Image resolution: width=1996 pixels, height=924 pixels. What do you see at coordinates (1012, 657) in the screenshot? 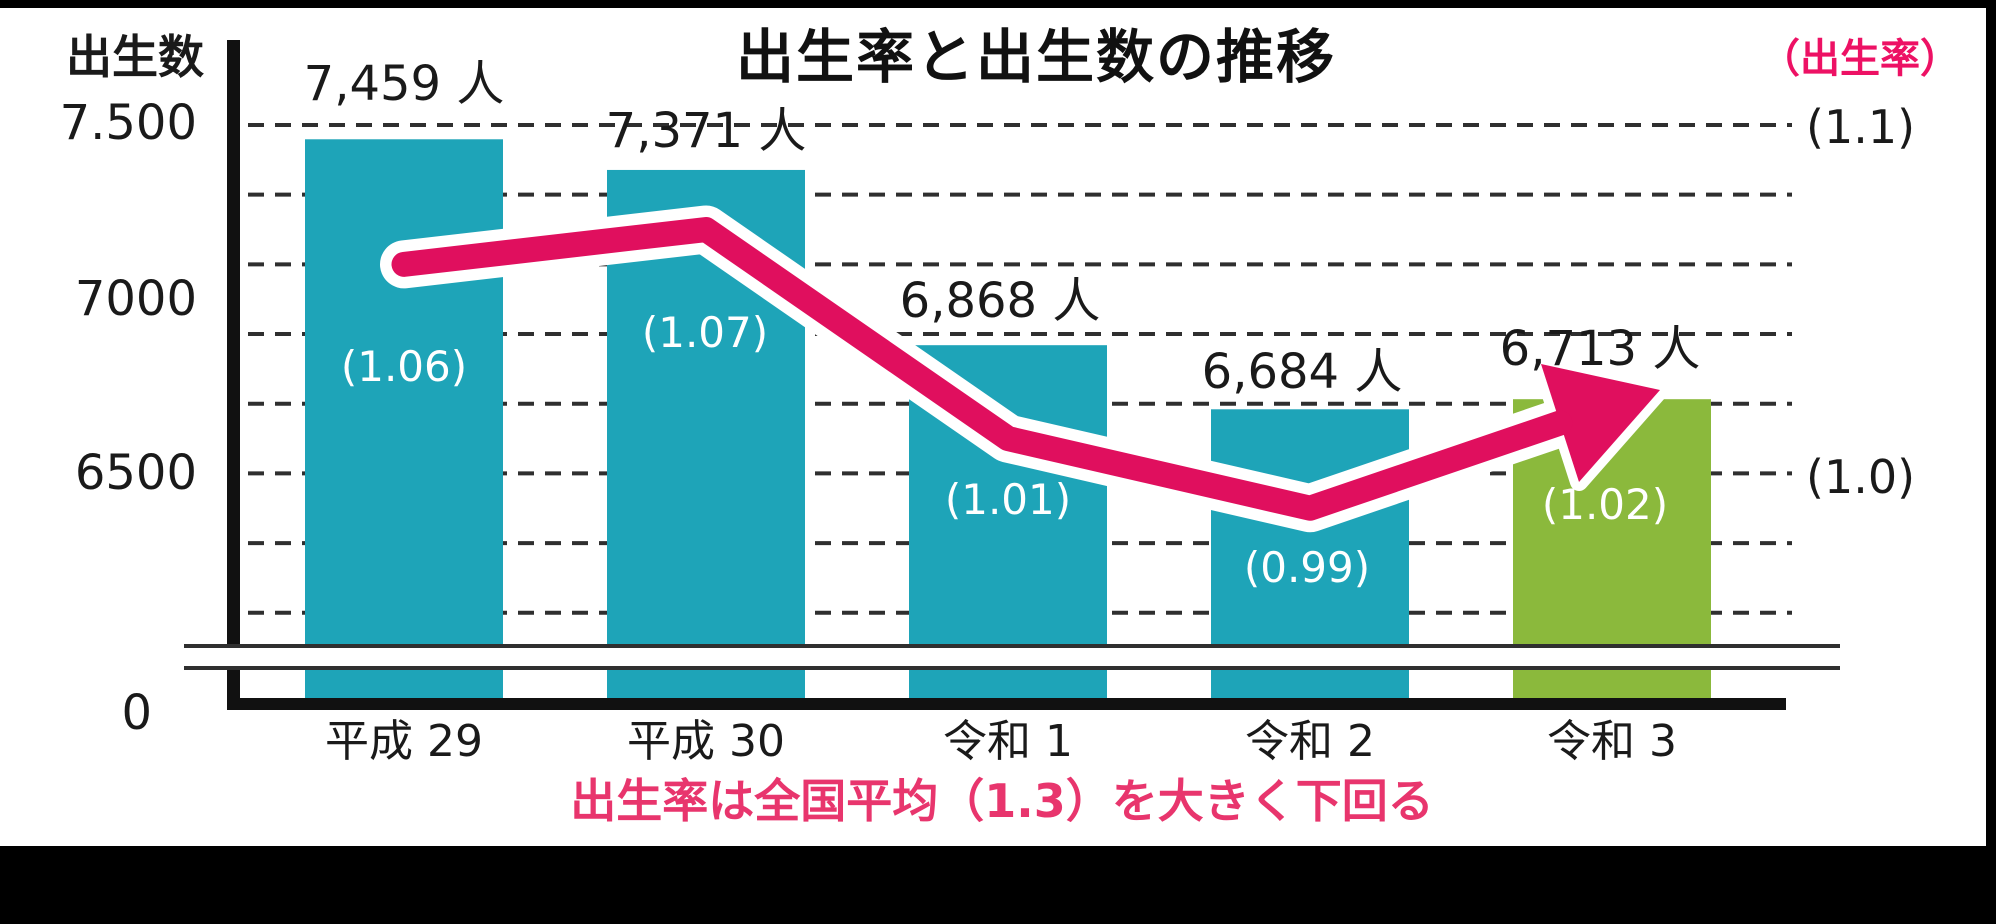
I see `axis-break-gap` at bounding box center [1012, 657].